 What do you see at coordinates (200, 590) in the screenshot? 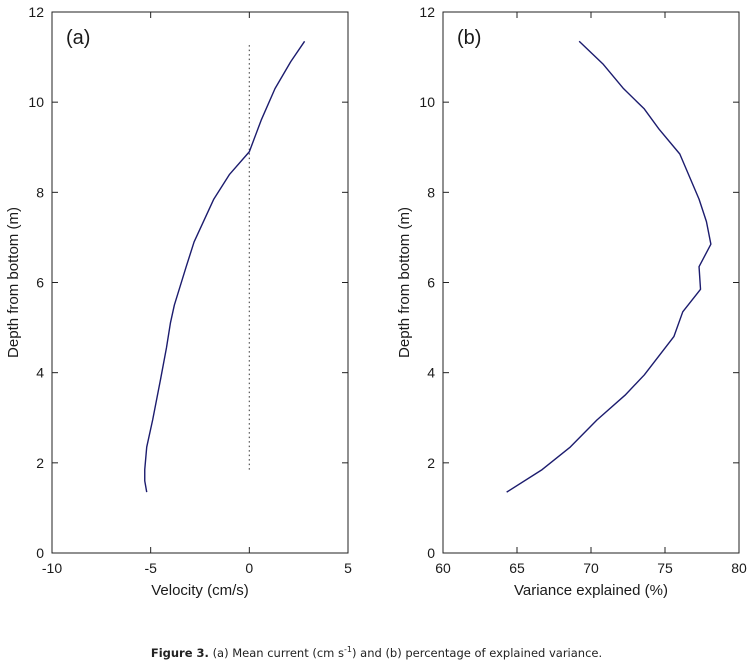
I see `x-axis-label: Velocity (cm/s)` at bounding box center [200, 590].